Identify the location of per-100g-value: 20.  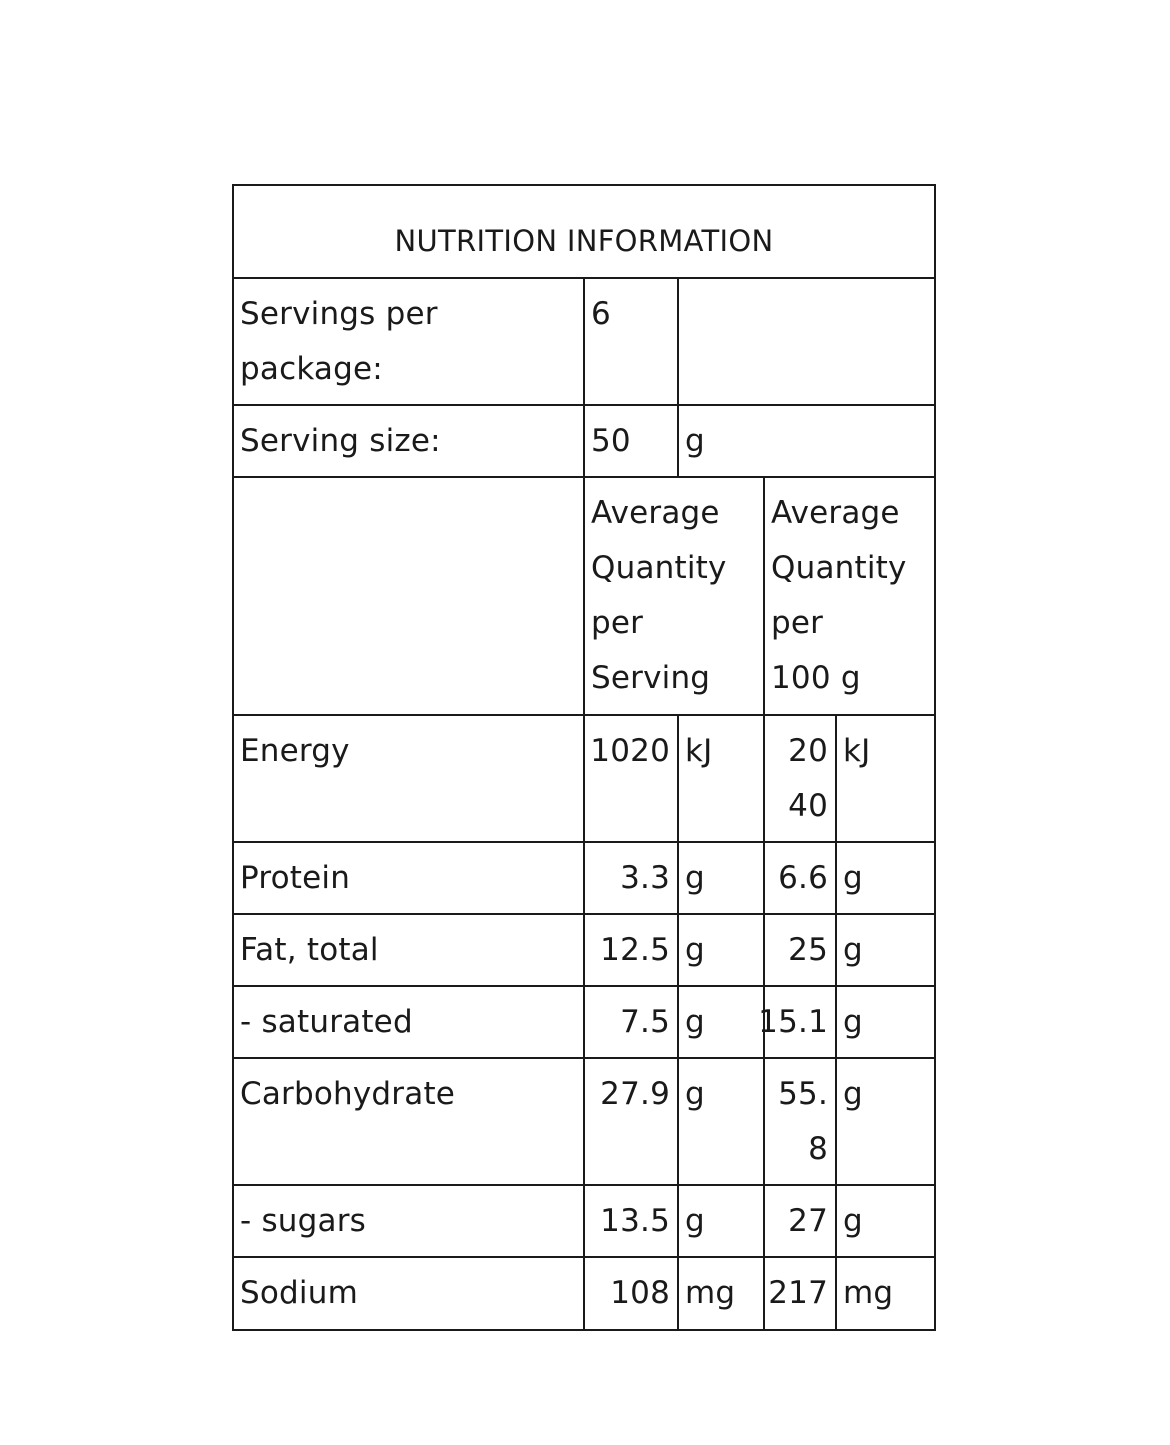
(808, 751).